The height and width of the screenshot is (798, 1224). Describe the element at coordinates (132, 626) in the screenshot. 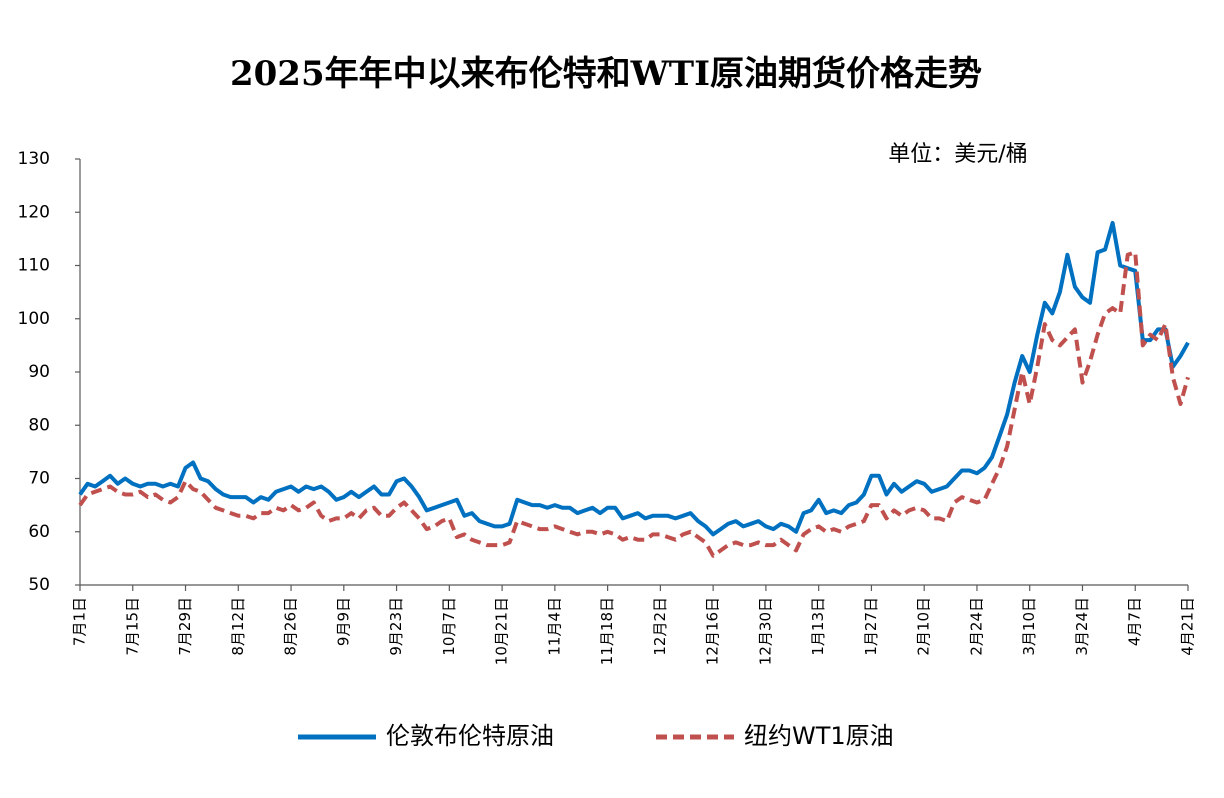

I see `x-tick-label: 7月15日` at that location.